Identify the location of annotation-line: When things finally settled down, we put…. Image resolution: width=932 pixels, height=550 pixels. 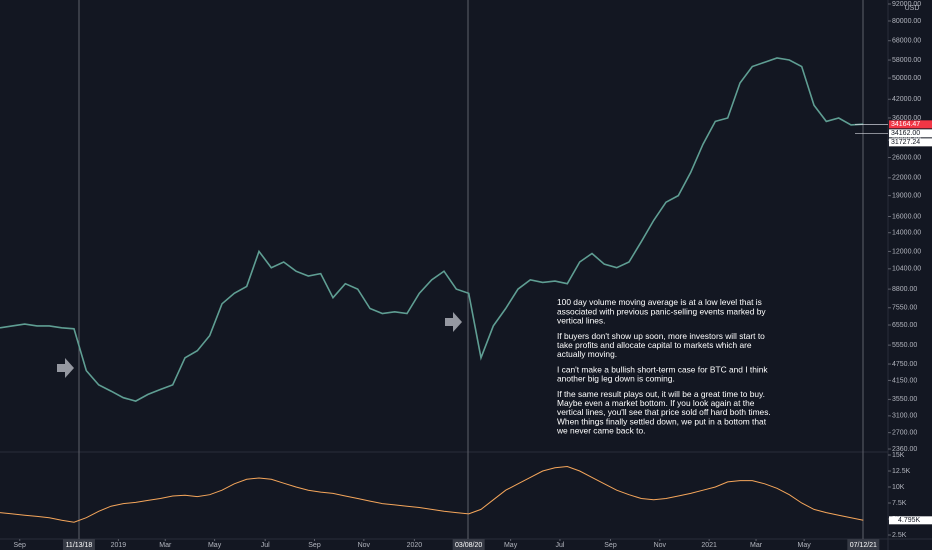
(662, 421).